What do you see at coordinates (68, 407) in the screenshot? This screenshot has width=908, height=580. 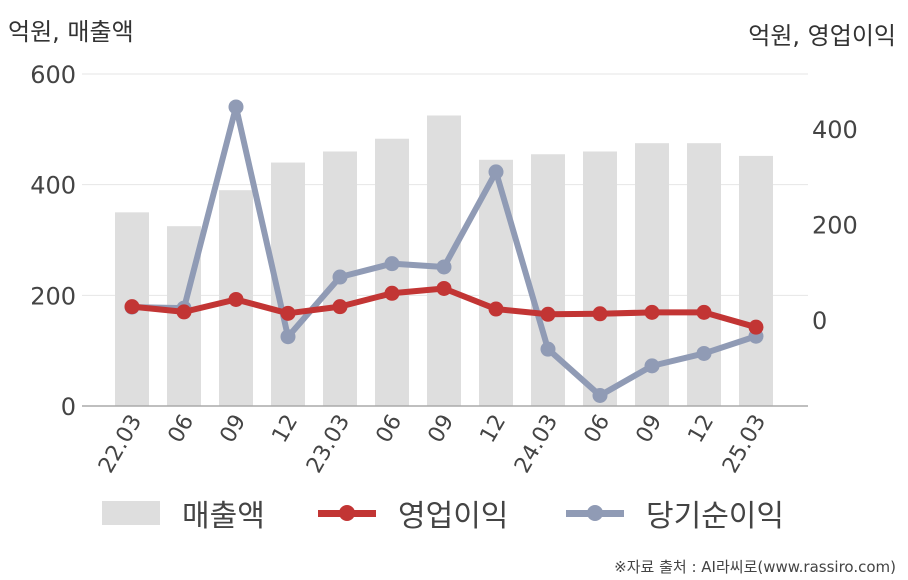 I see `left-tick-label: 0` at bounding box center [68, 407].